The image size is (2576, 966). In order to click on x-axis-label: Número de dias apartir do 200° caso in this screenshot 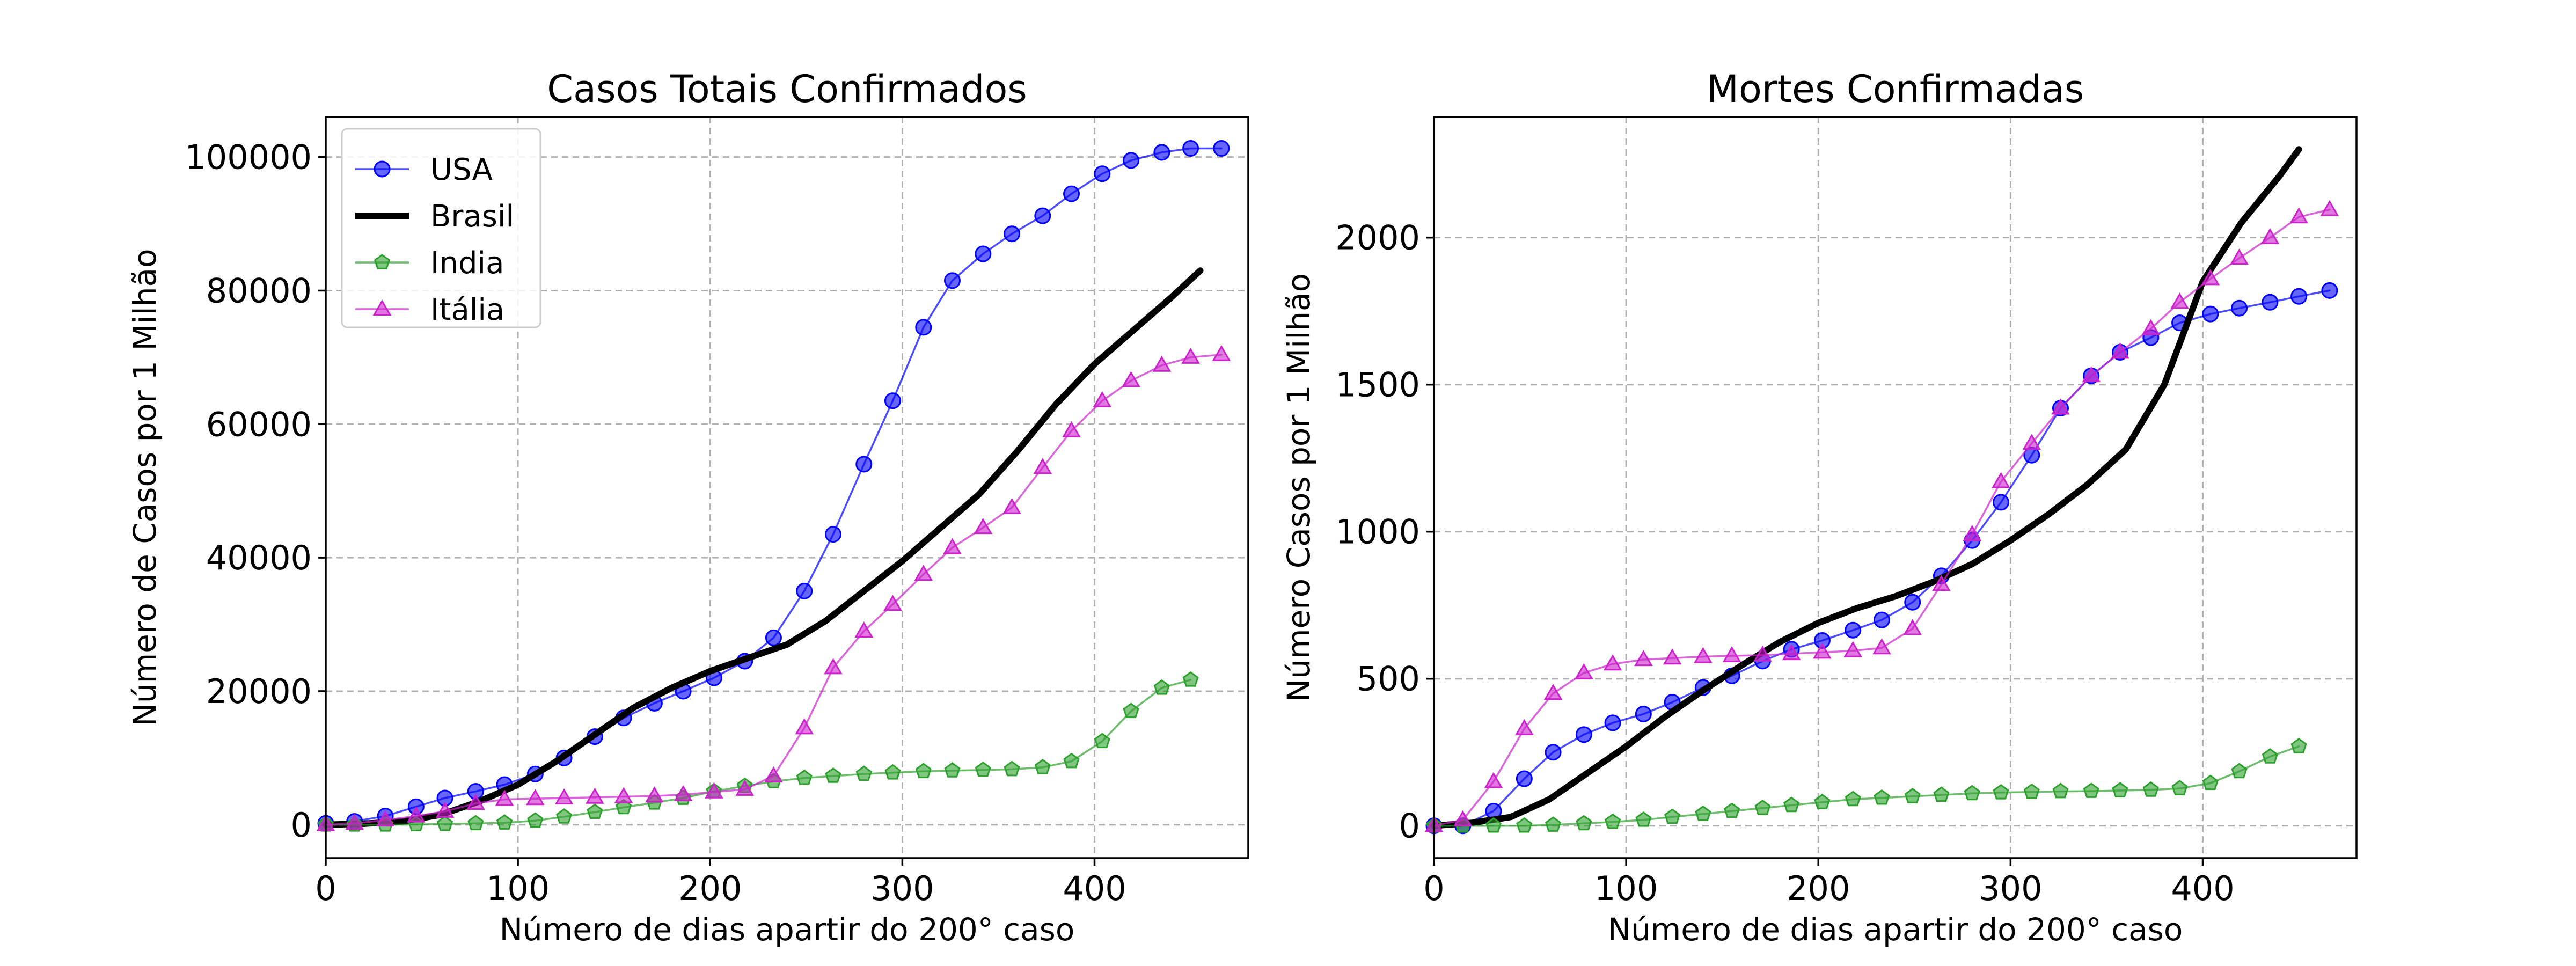, I will do `click(787, 929)`.